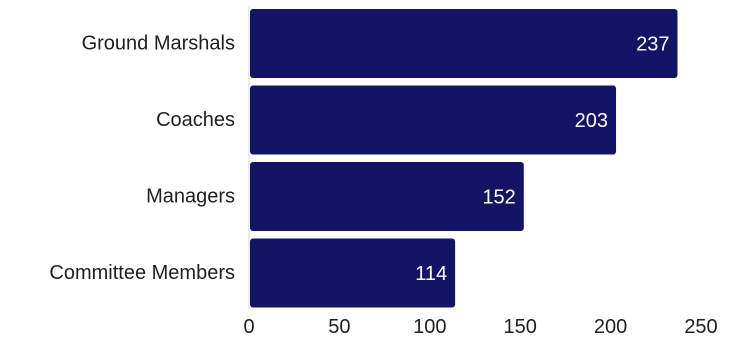 The height and width of the screenshot is (343, 734). Describe the element at coordinates (387, 196) in the screenshot. I see `bar-managers` at that location.